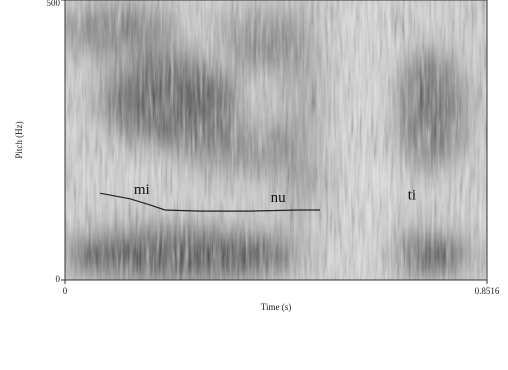 The height and width of the screenshot is (370, 508). What do you see at coordinates (58, 279) in the screenshot?
I see `y-tick-label: 0` at bounding box center [58, 279].